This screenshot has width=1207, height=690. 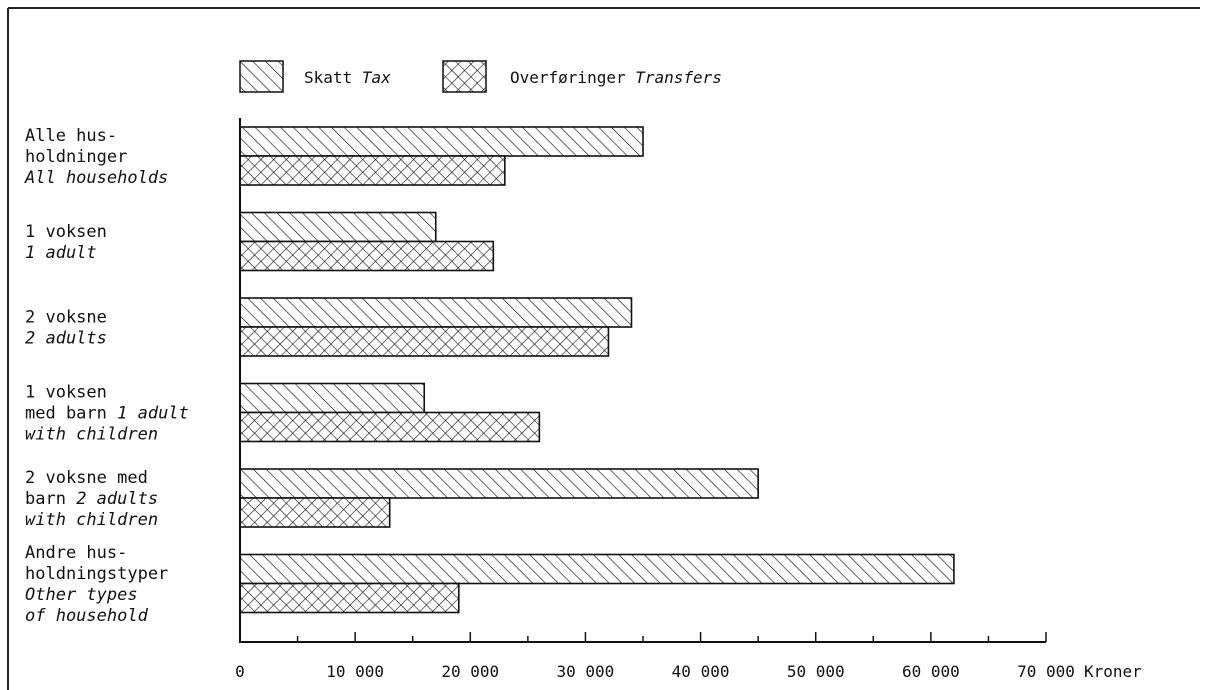 I want to click on x-axis-unit: Kroner, so click(x=1113, y=671).